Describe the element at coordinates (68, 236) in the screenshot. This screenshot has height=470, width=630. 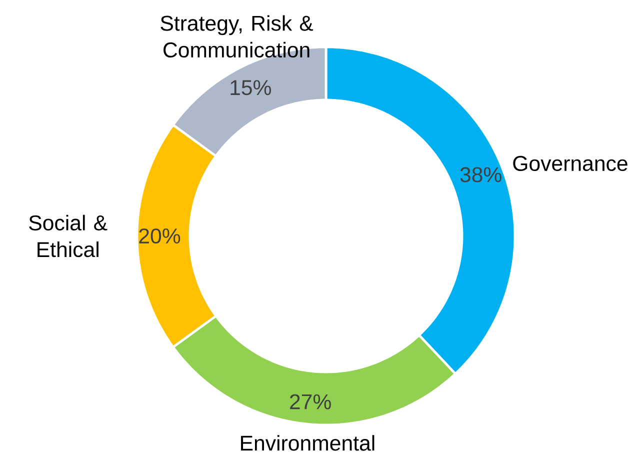
I see `slice-label: Social & Ethical` at that location.